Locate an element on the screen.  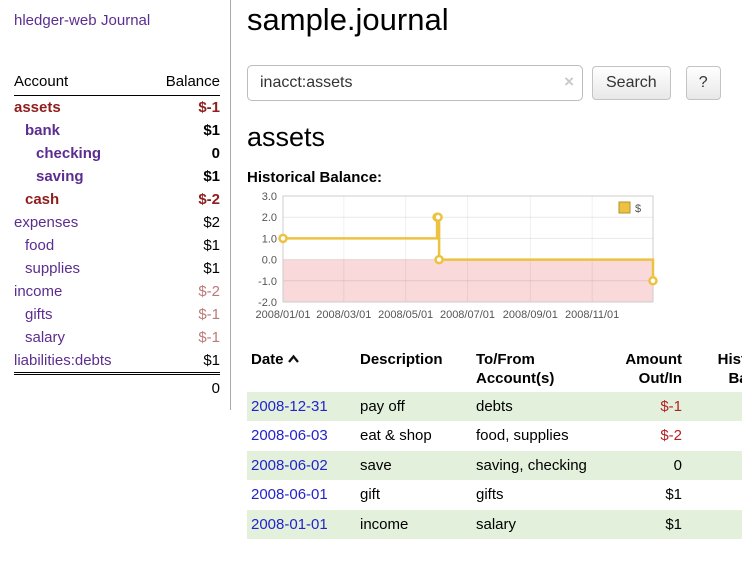
accounts-total-balance: 0 is located at coordinates (183, 386).